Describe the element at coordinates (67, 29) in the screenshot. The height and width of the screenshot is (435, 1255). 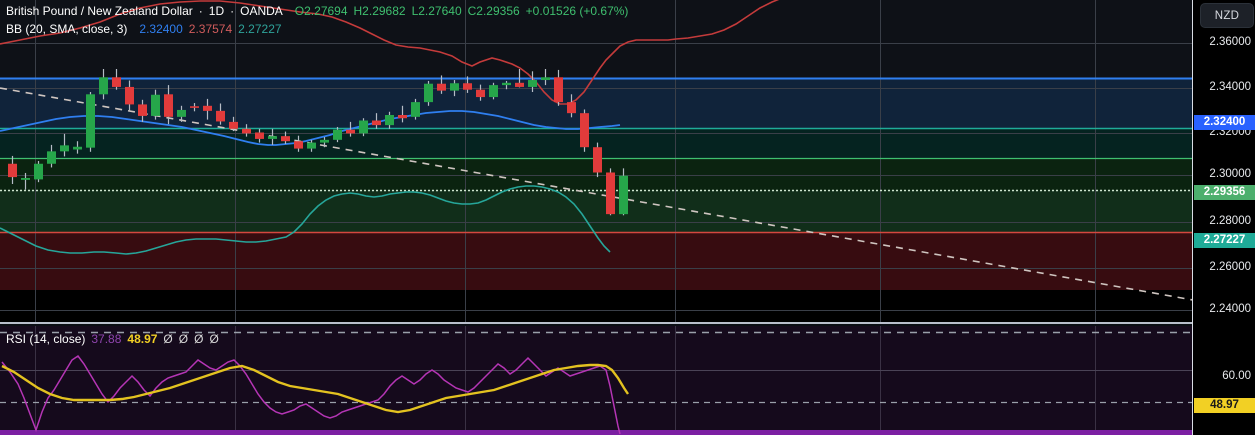
I see `bb-label: BB (20, SMA, close, 3)` at that location.